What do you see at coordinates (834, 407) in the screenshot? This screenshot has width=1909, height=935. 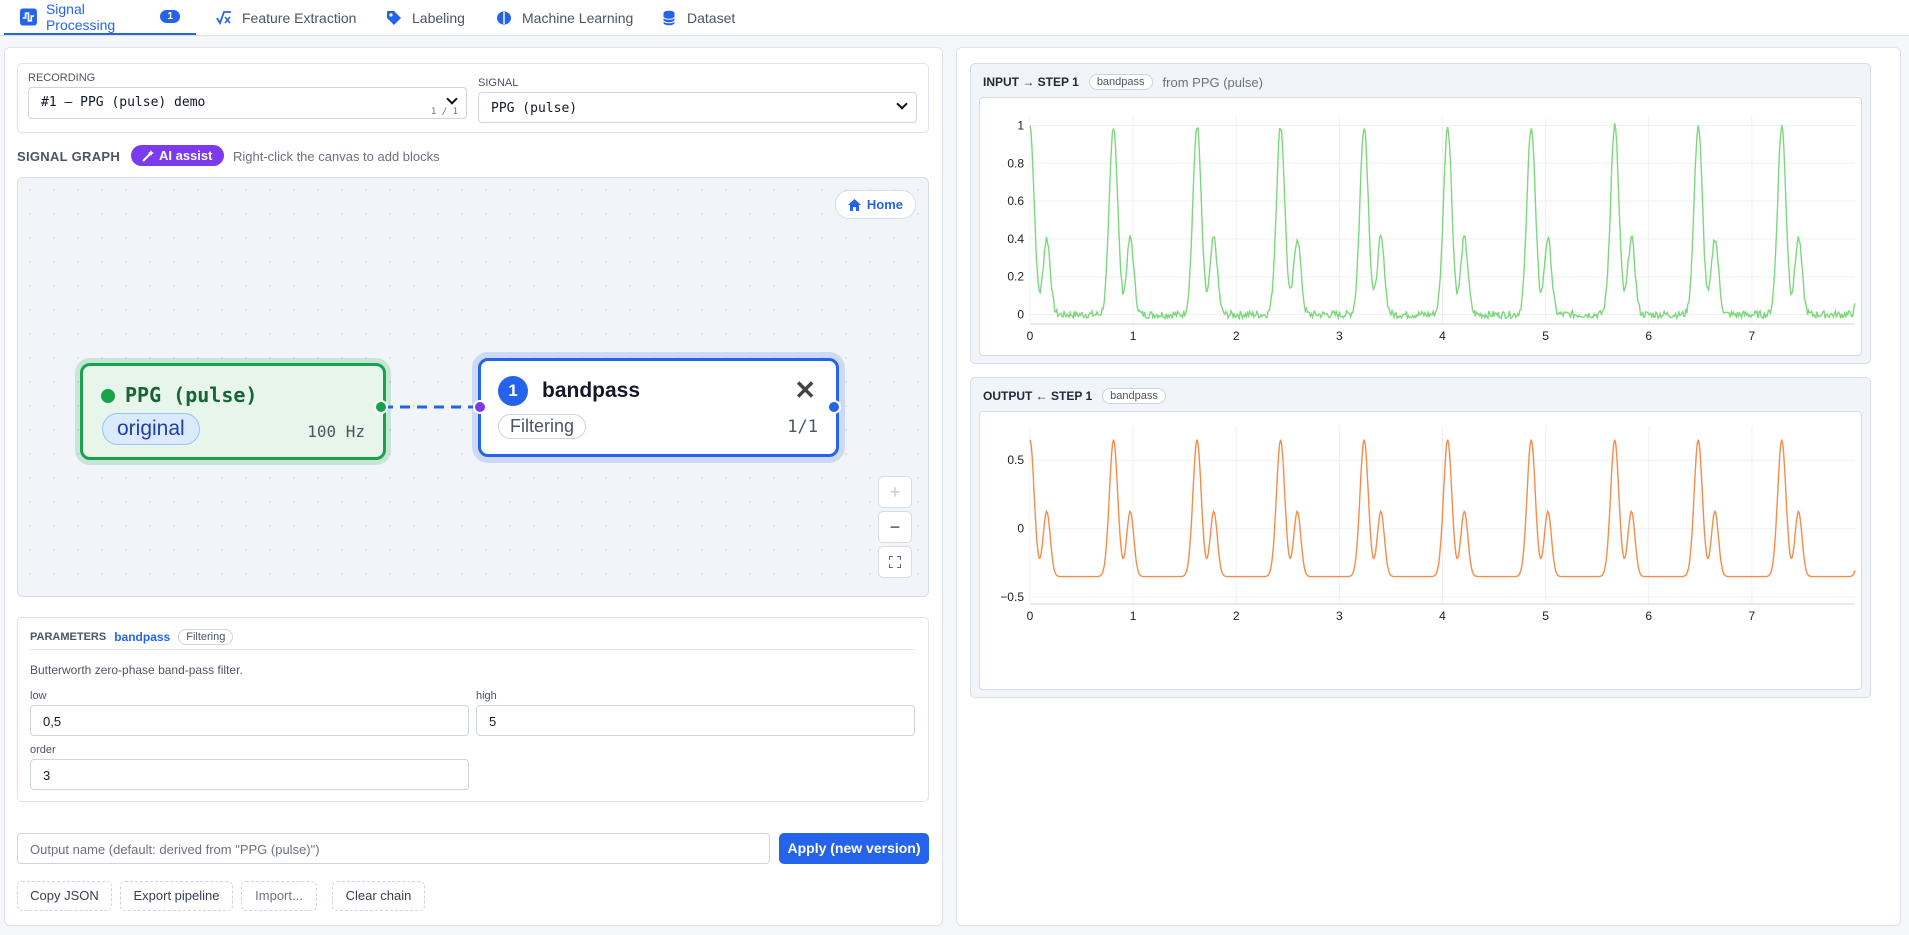 I see `step-output-port` at bounding box center [834, 407].